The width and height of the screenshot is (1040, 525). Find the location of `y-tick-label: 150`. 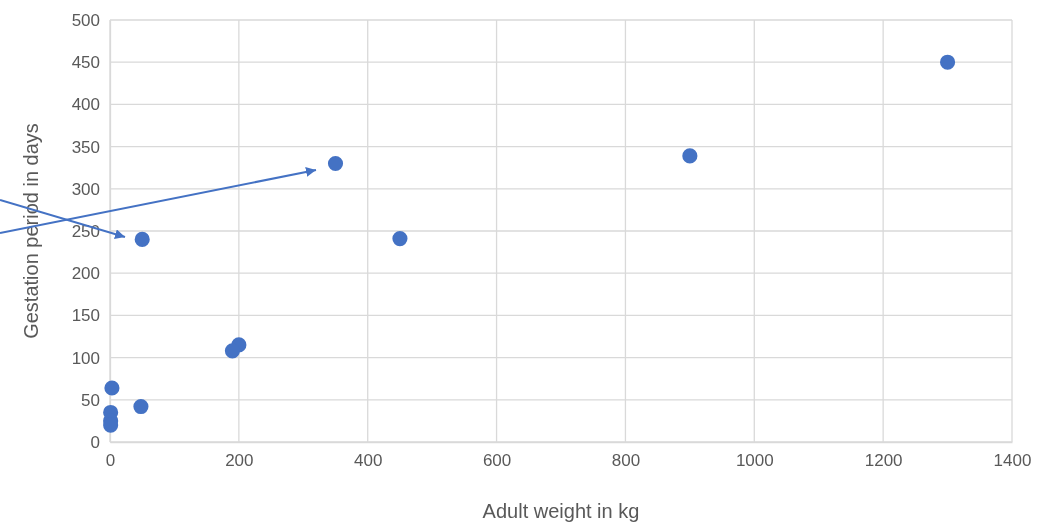

y-tick-label: 150 is located at coordinates (85, 316).